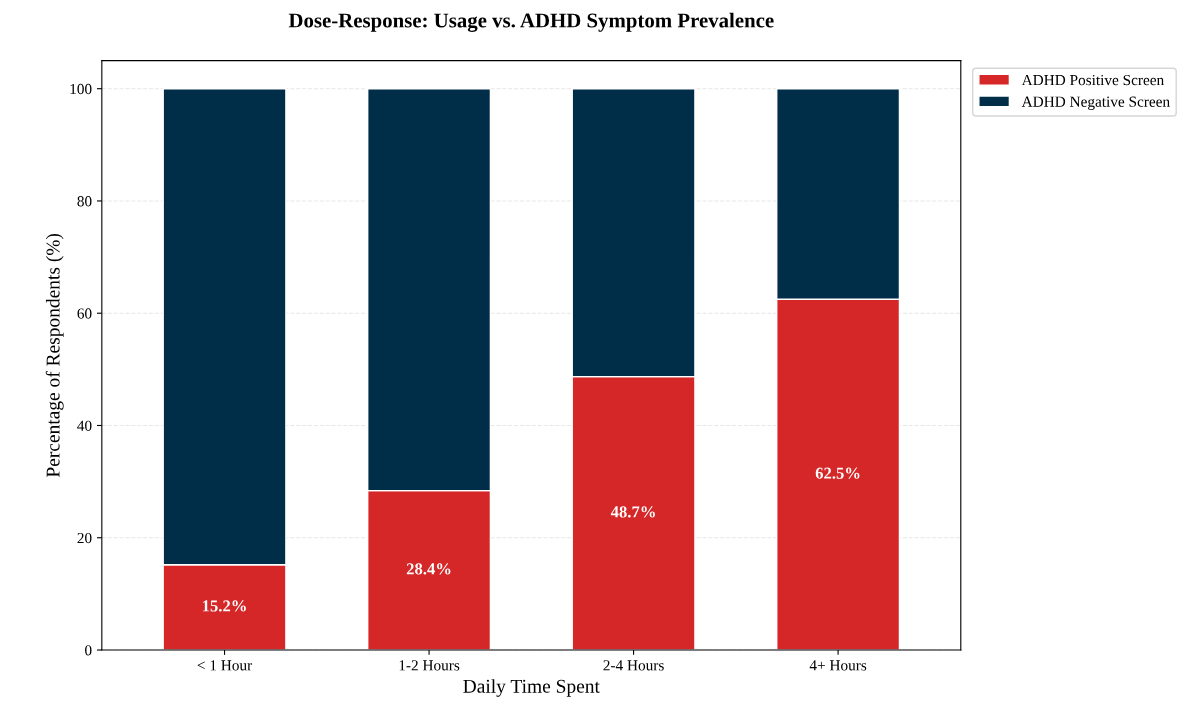 The image size is (1198, 705). Describe the element at coordinates (838, 665) in the screenshot. I see `x-tick-label: 4+ Hours` at that location.